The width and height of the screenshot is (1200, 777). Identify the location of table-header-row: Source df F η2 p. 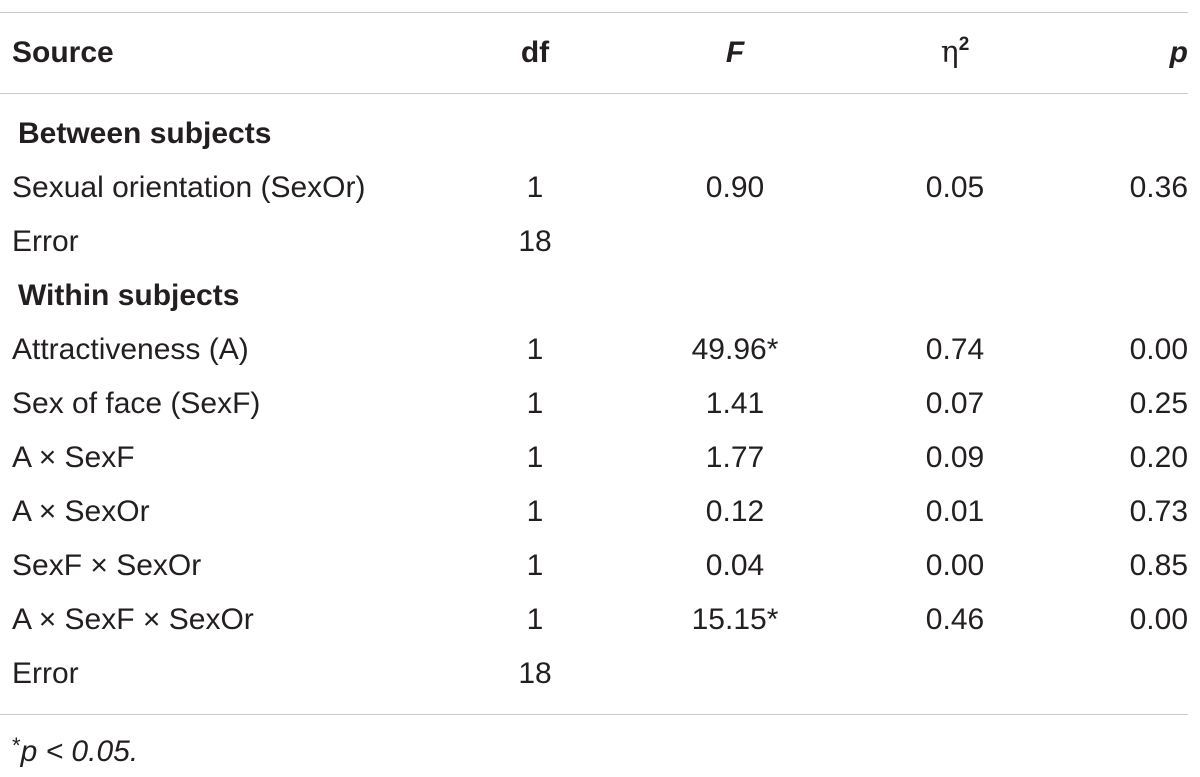
(600, 53).